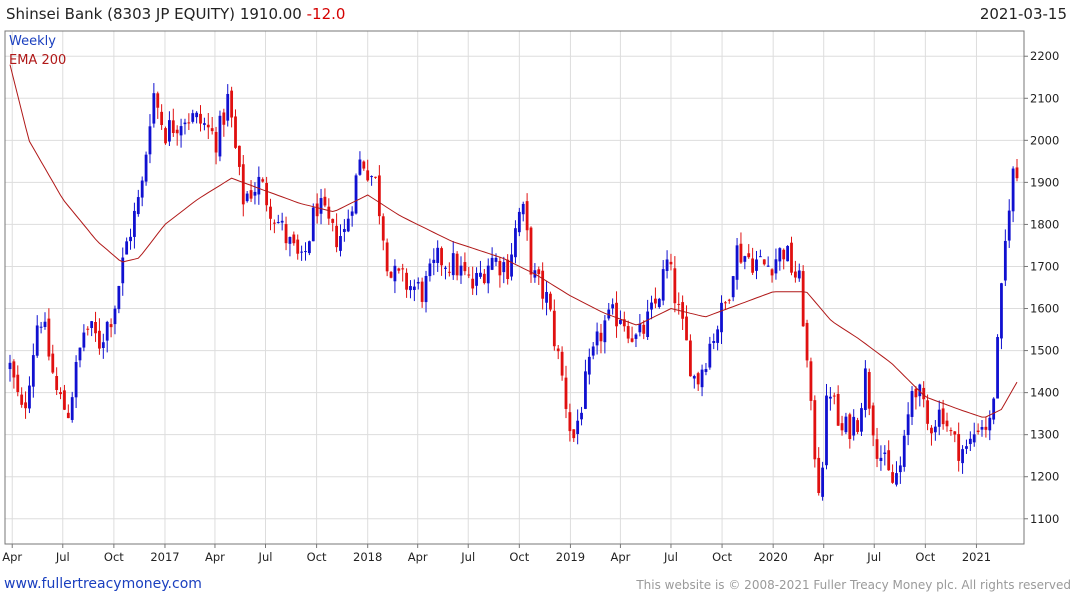 This screenshot has width=1075, height=600. What do you see at coordinates (1044, 182) in the screenshot?
I see `y-tick-label: 1900` at bounding box center [1044, 182].